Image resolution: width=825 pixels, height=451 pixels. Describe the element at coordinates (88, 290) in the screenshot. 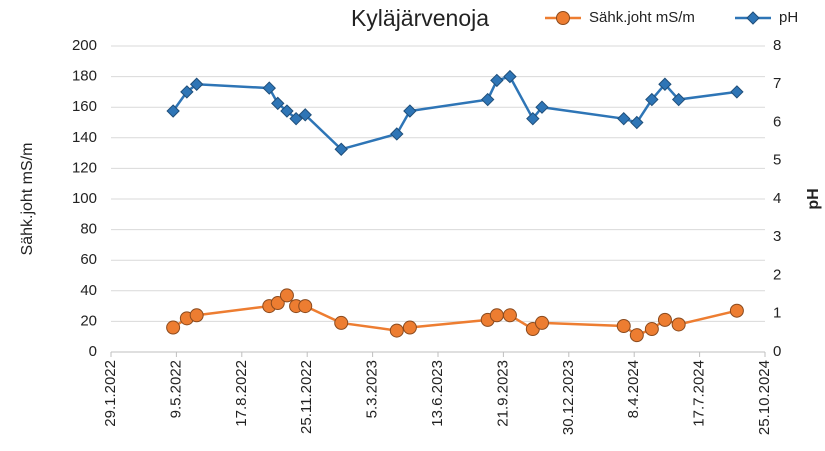

I see `y-tick-label: 40` at that location.